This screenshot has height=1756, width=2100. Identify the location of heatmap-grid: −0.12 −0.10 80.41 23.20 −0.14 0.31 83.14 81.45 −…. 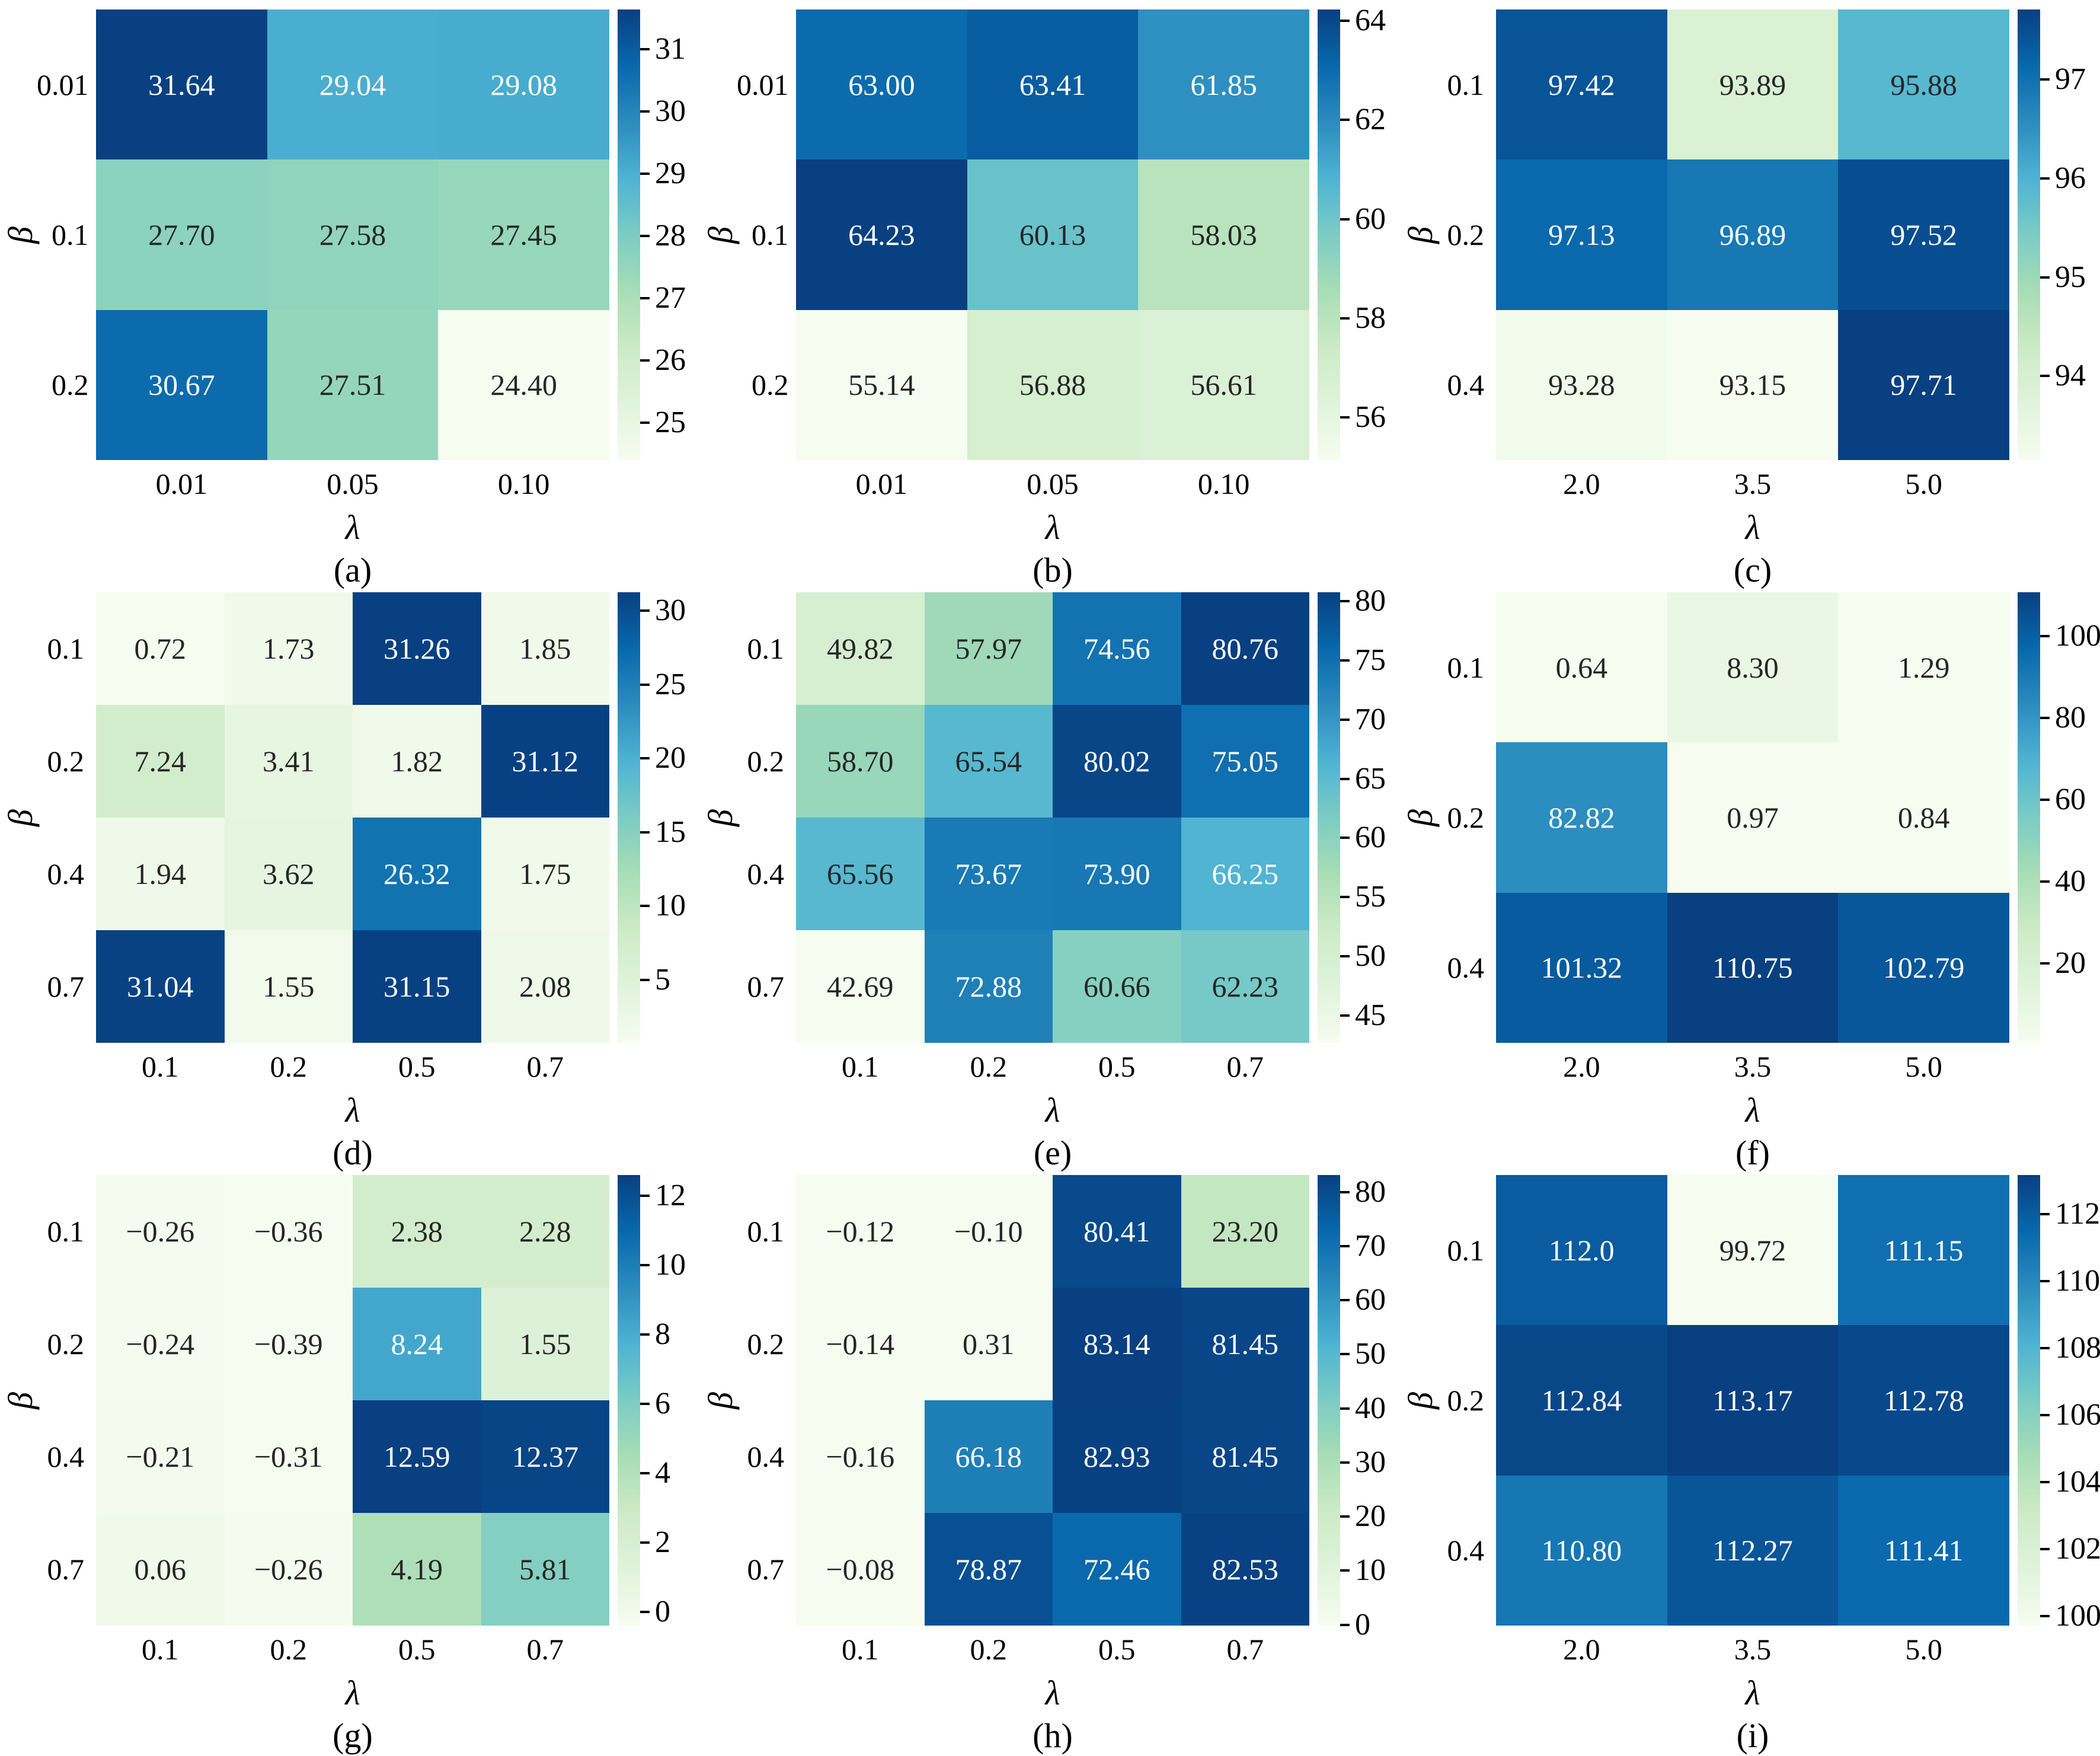
(1052, 1401).